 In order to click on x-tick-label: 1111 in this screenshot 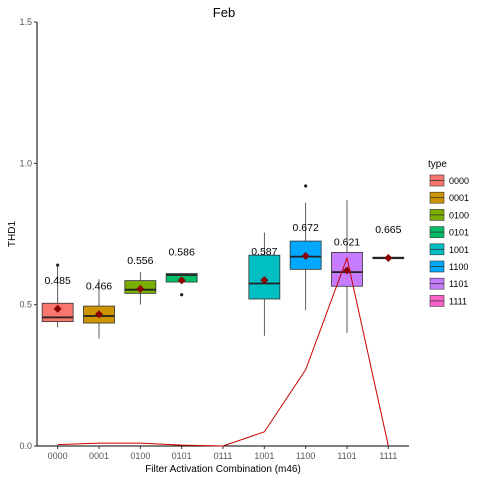, I will do `click(388, 456)`.